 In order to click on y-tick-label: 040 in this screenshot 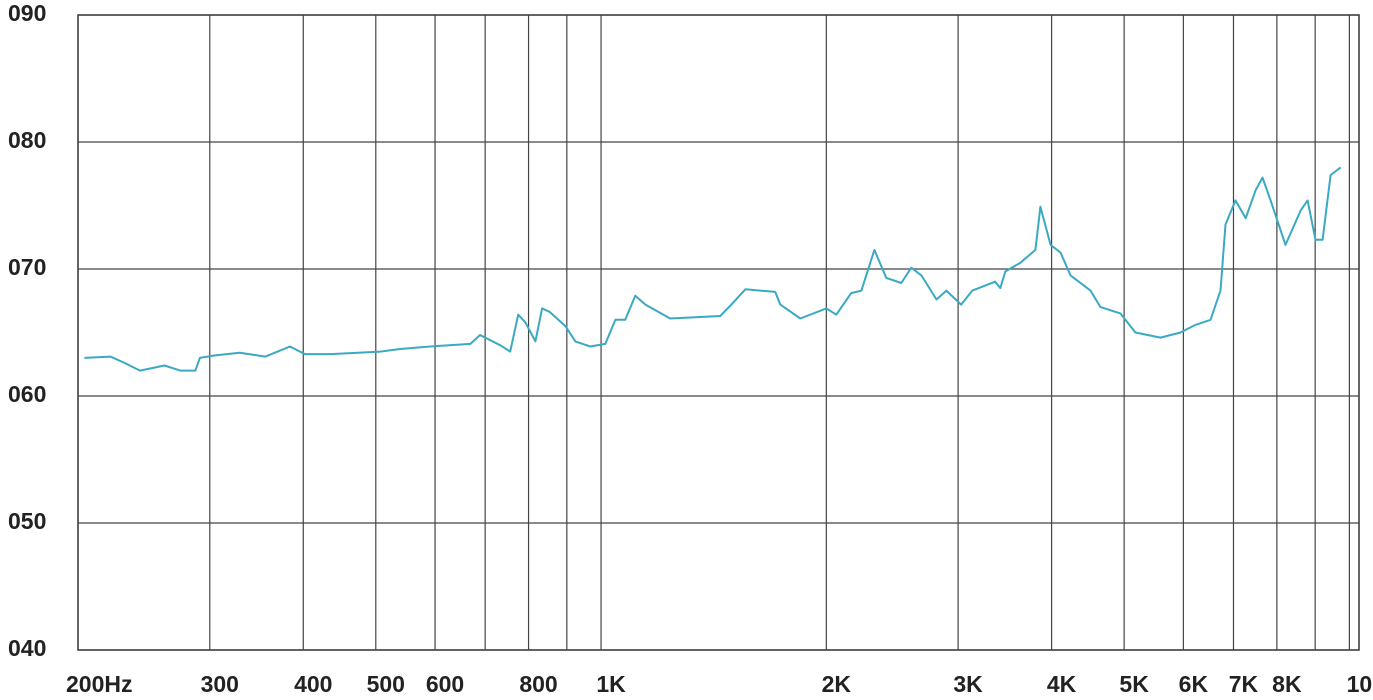, I will do `click(27, 648)`.